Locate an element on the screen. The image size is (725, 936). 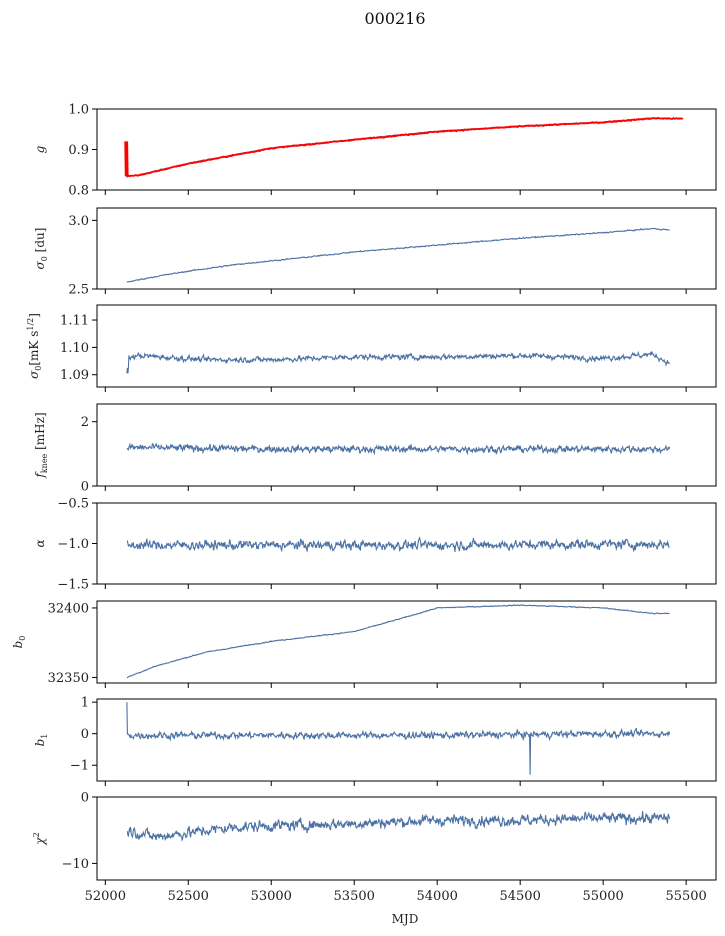
y-tick-label: 1.0 is located at coordinates (78, 110).